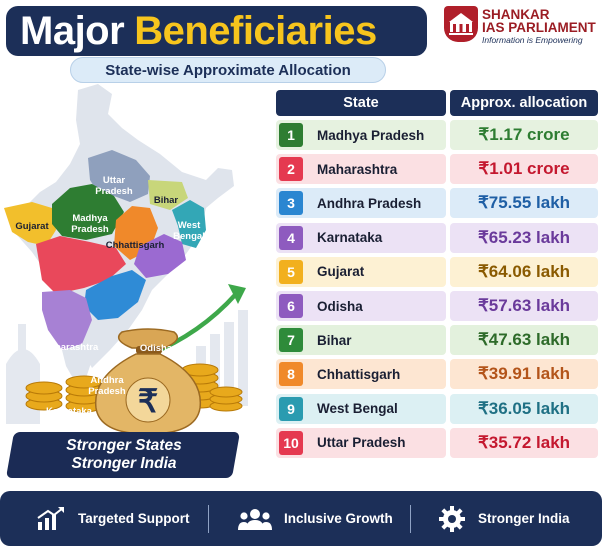 The height and width of the screenshot is (550, 602). Describe the element at coordinates (166, 200) in the screenshot. I see `map-label-bihar: Bihar` at that location.